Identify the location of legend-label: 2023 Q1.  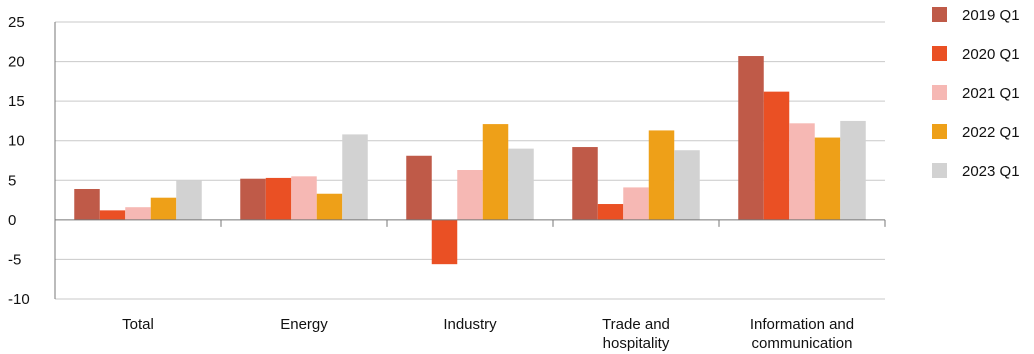
(991, 171).